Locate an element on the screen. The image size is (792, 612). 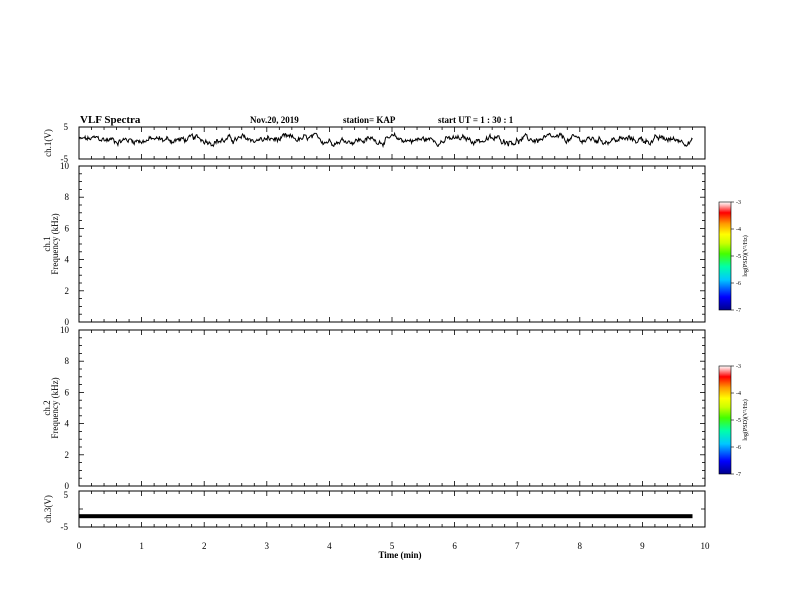
figure-title: VLF Spectra is located at coordinates (110, 120).